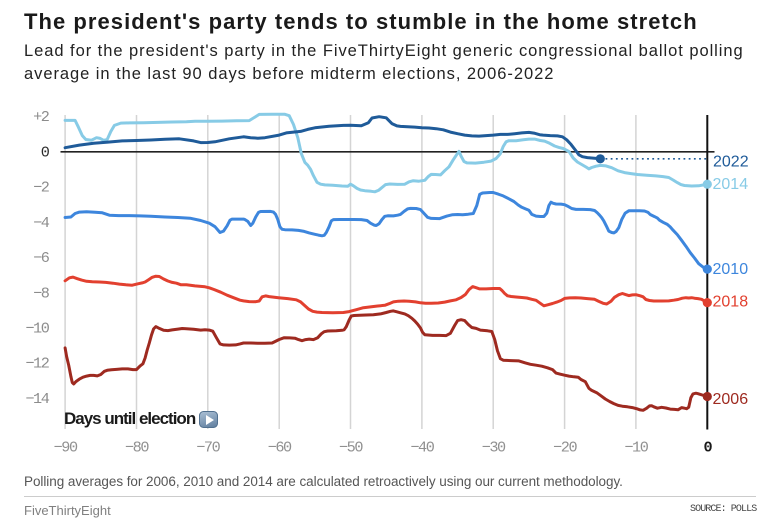 The height and width of the screenshot is (525, 768). Describe the element at coordinates (731, 302) in the screenshot. I see `svg-text: 2018` at that location.